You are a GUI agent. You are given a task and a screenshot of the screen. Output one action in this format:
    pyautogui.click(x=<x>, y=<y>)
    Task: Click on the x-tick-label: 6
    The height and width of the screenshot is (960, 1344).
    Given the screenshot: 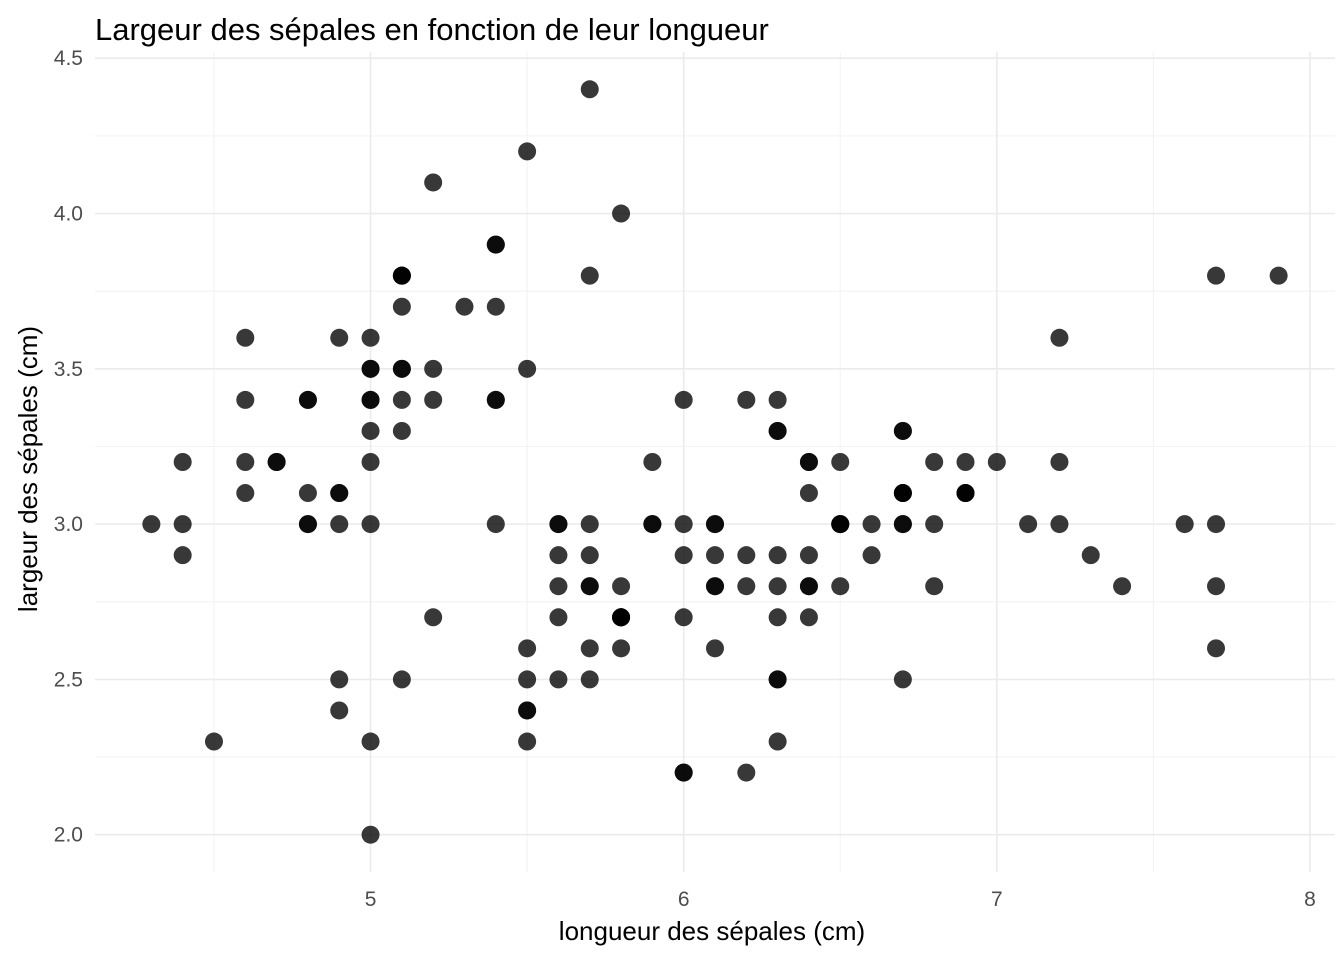 What is the action you would take?
    pyautogui.click(x=684, y=899)
    